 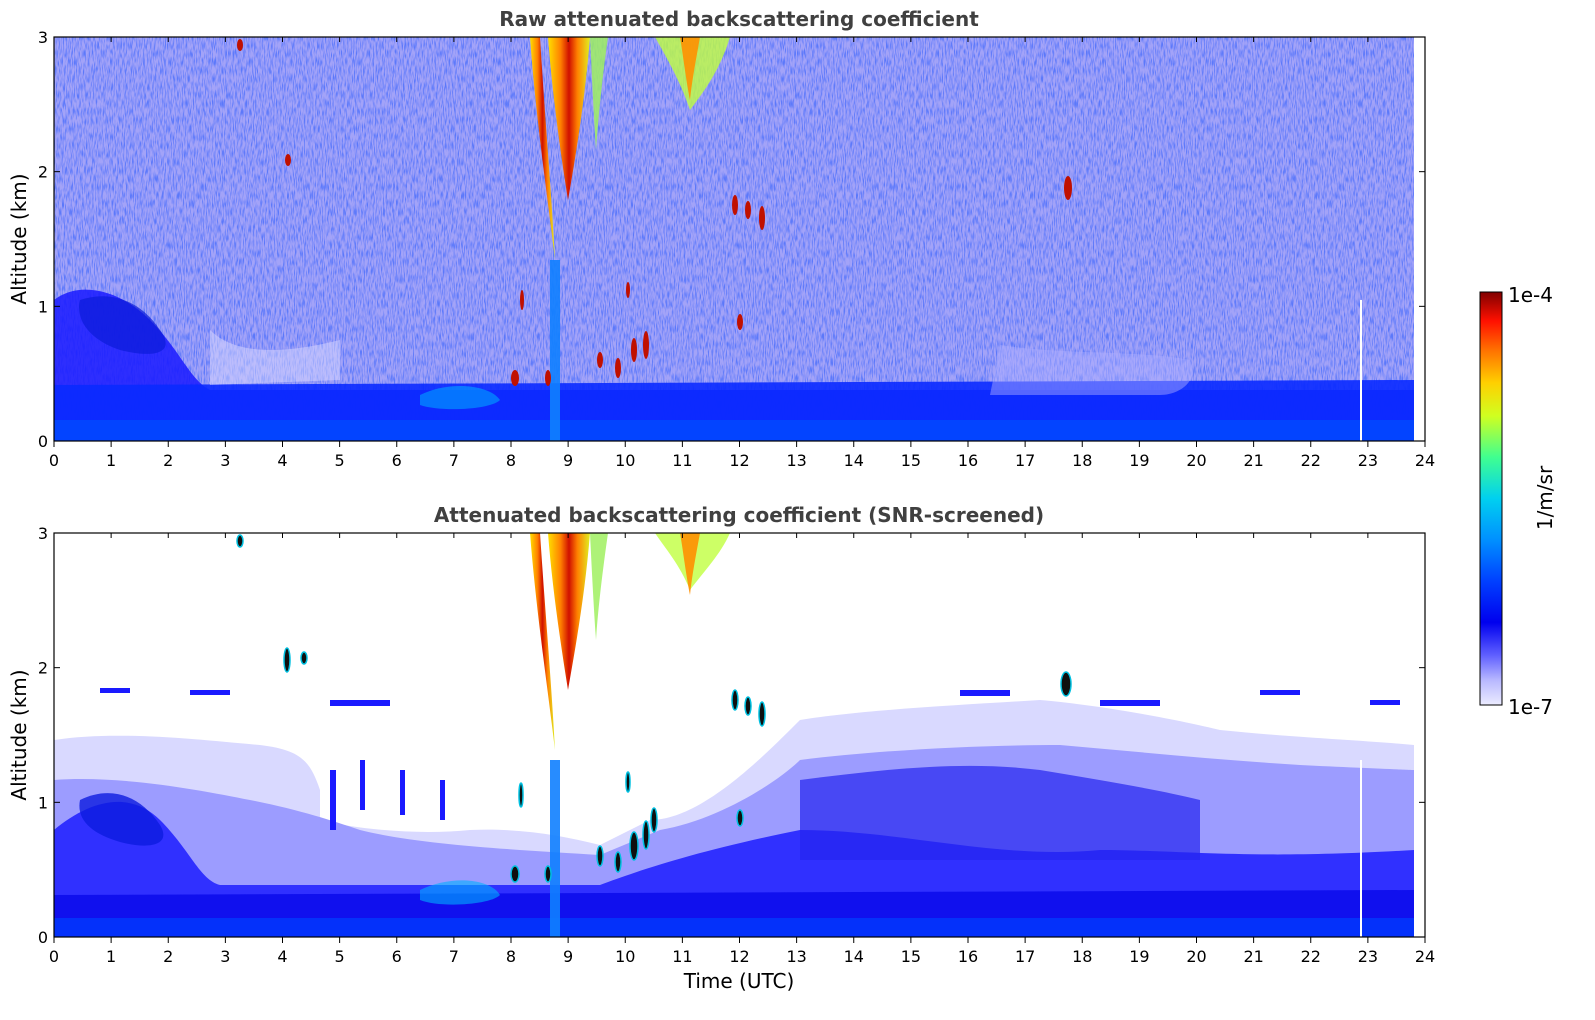 What do you see at coordinates (1545, 497) in the screenshot?
I see `colorbar-unit-label: 1/m/sr` at bounding box center [1545, 497].